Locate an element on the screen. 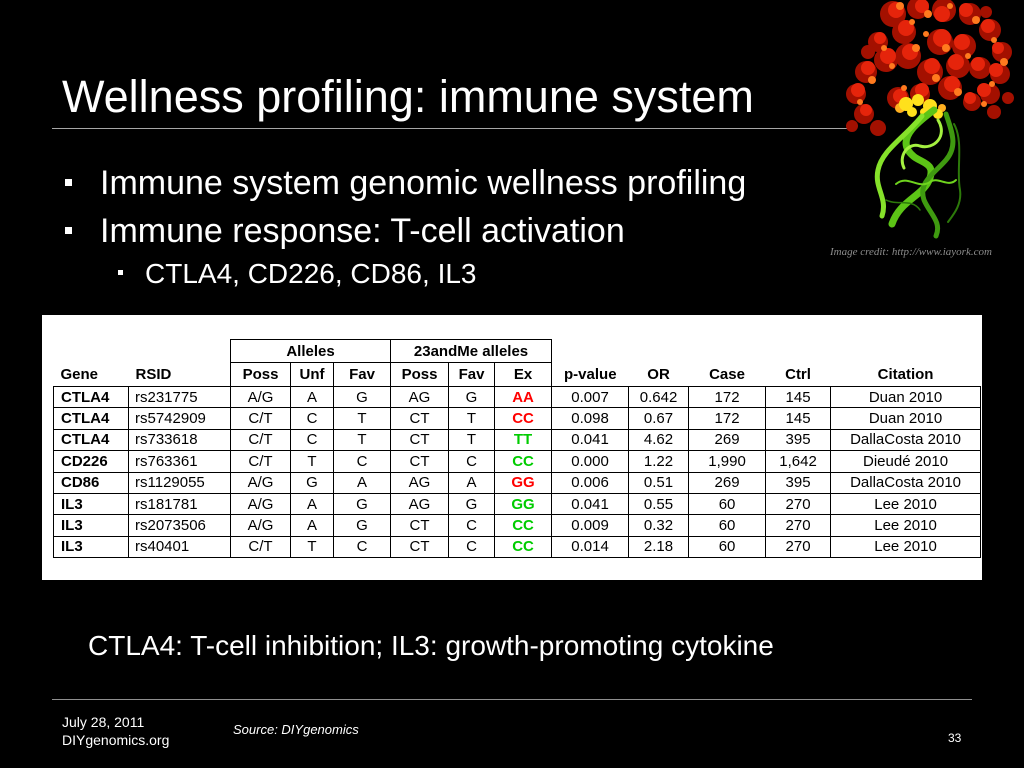  cell-rsid: rs1129055 is located at coordinates (179, 482).